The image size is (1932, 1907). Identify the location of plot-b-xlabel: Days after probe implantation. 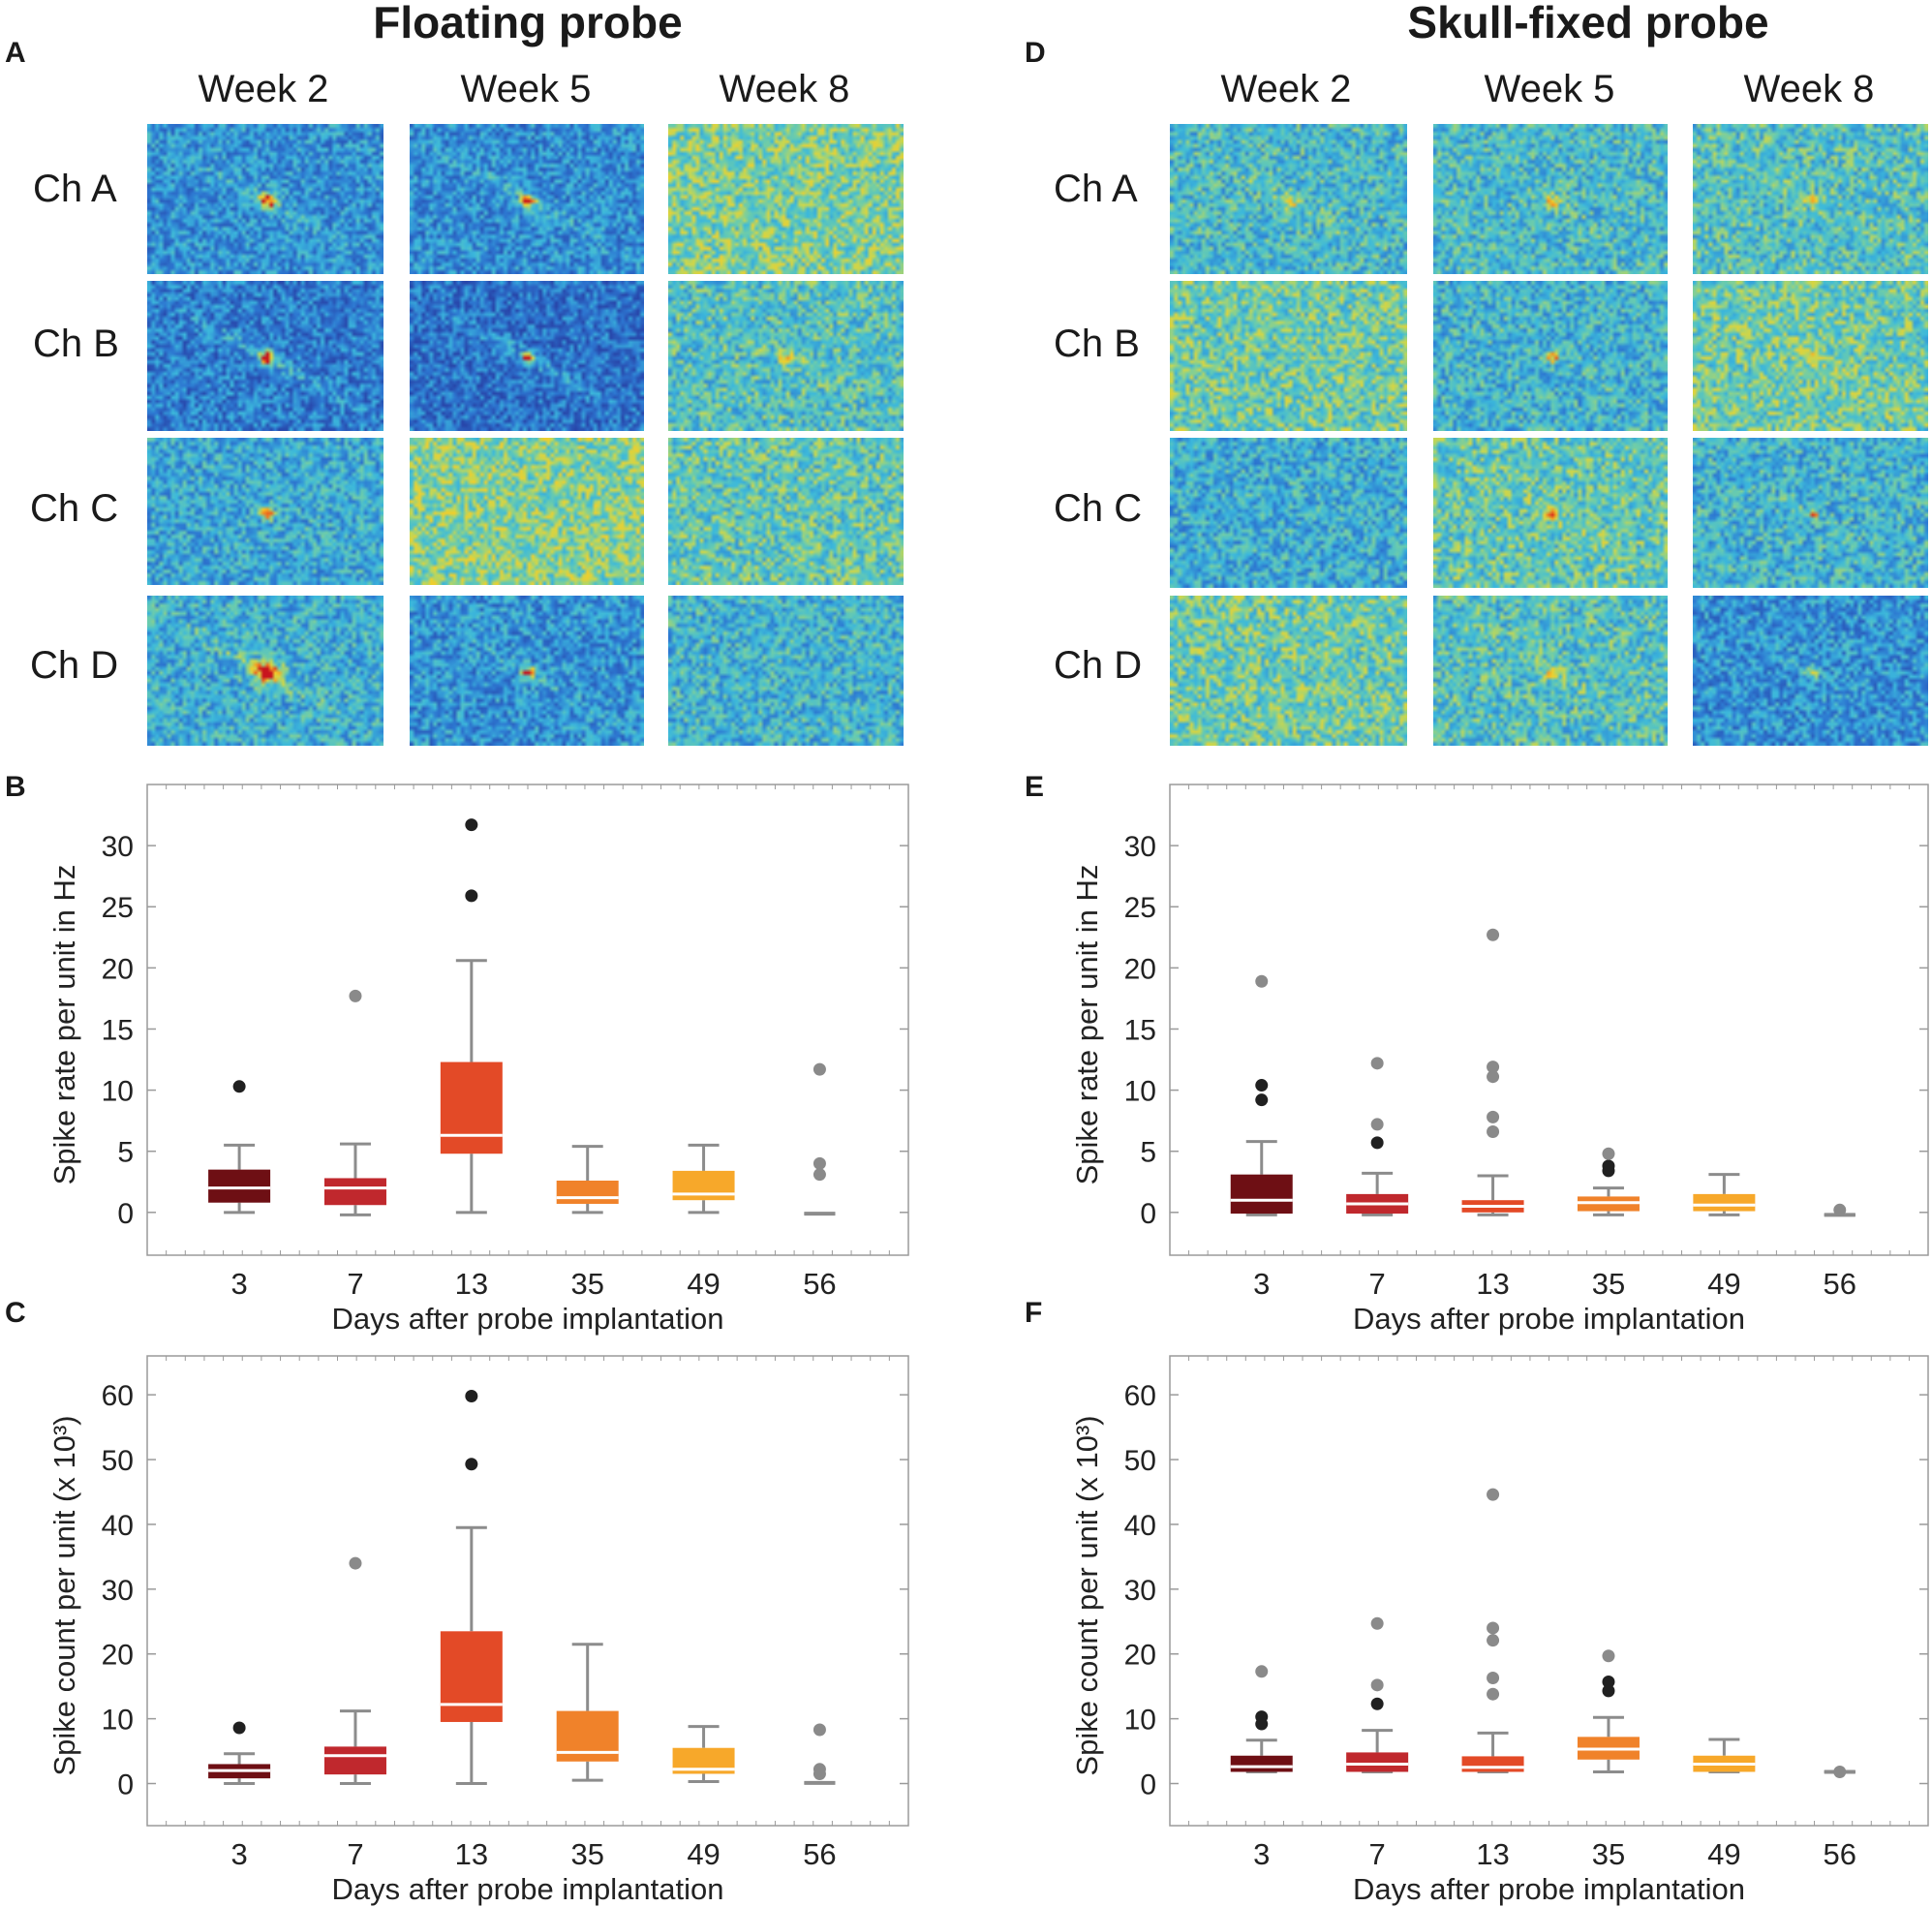
(528, 1319).